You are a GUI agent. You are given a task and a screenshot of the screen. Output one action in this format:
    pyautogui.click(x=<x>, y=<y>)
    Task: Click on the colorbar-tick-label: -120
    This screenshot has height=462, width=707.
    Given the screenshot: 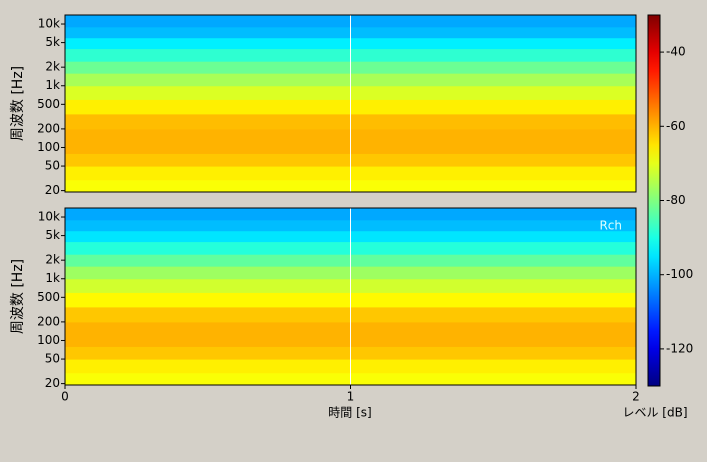 What is the action you would take?
    pyautogui.click(x=679, y=348)
    